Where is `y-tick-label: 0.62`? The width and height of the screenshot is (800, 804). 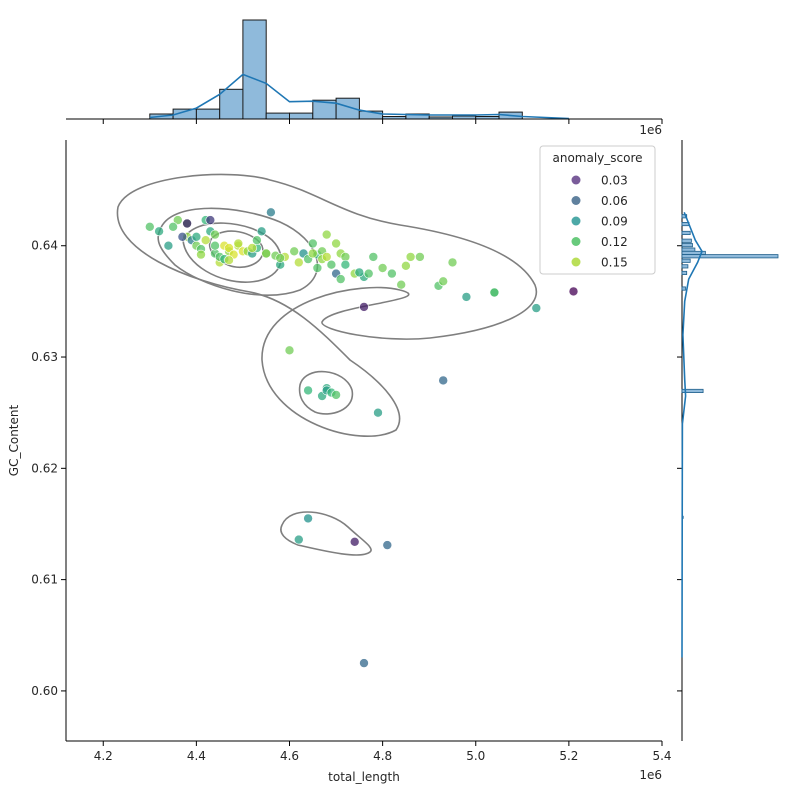 y-tick-label: 0.62 is located at coordinates (44, 468).